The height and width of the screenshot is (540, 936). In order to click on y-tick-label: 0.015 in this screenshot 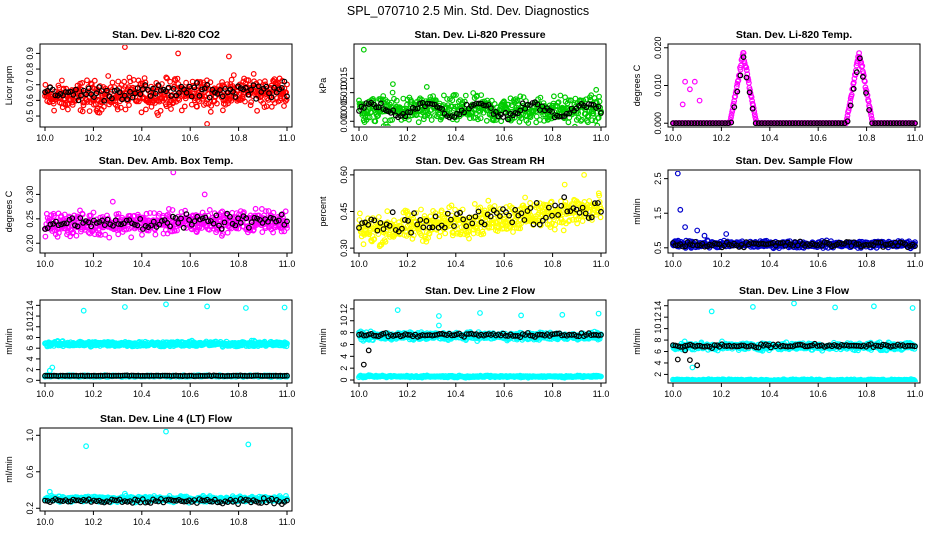, I will do `click(344, 78)`.